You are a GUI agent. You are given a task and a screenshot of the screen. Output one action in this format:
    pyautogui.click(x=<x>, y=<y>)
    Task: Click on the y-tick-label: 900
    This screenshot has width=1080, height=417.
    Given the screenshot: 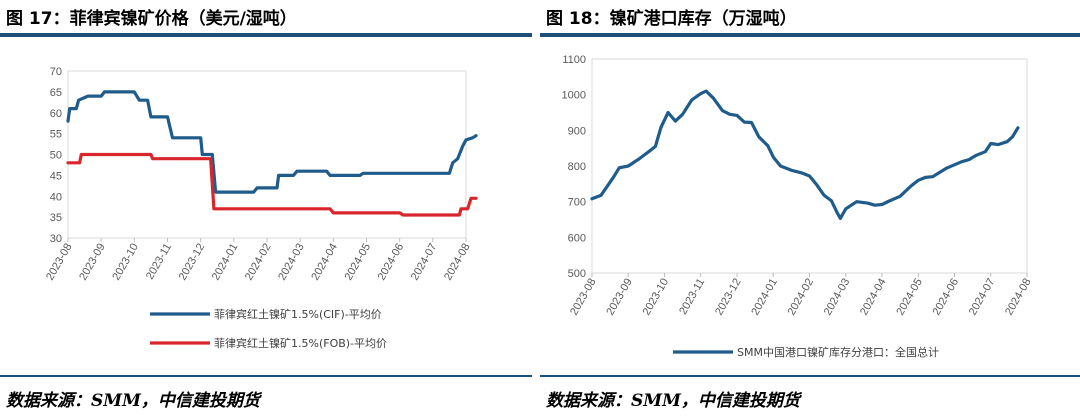 What is the action you would take?
    pyautogui.click(x=577, y=131)
    